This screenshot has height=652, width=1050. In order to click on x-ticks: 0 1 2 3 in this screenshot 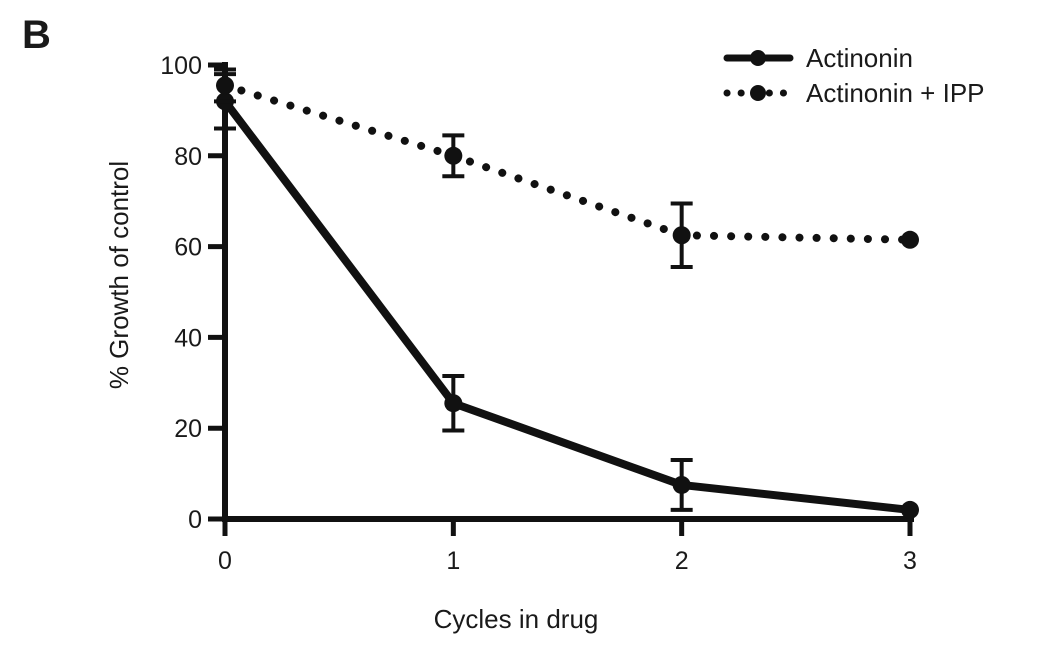, I will do `click(567, 547)`.